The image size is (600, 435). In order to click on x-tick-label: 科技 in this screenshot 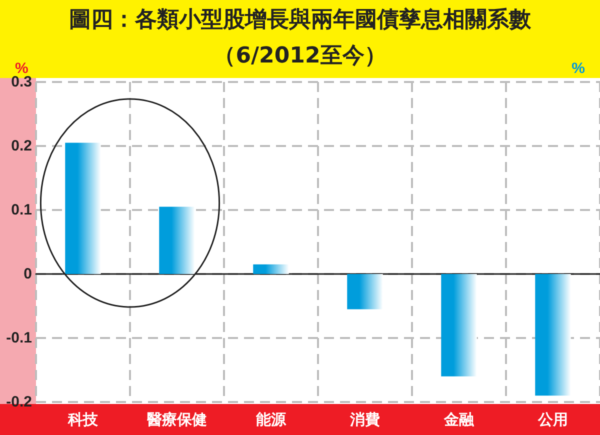, I will do `click(83, 419)`.